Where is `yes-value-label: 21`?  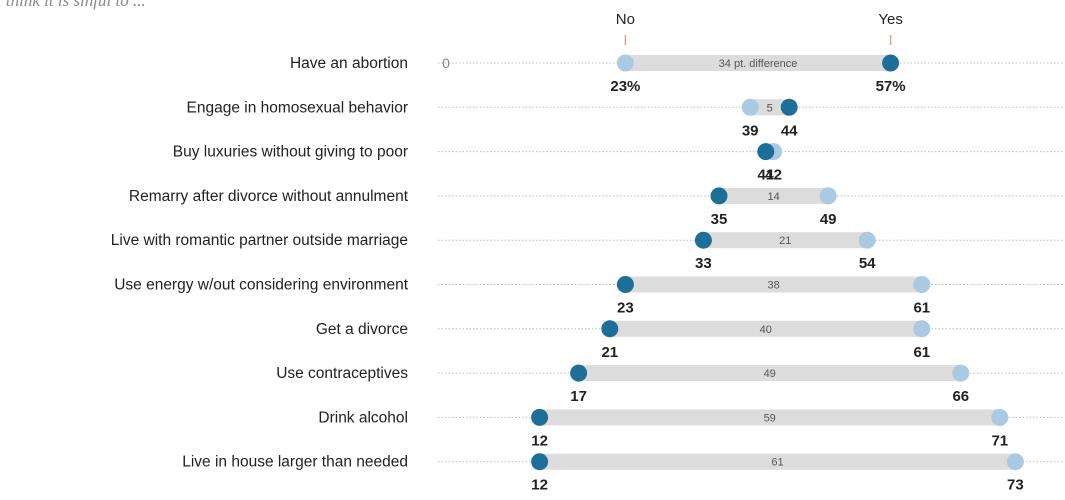
yes-value-label: 21 is located at coordinates (609, 352).